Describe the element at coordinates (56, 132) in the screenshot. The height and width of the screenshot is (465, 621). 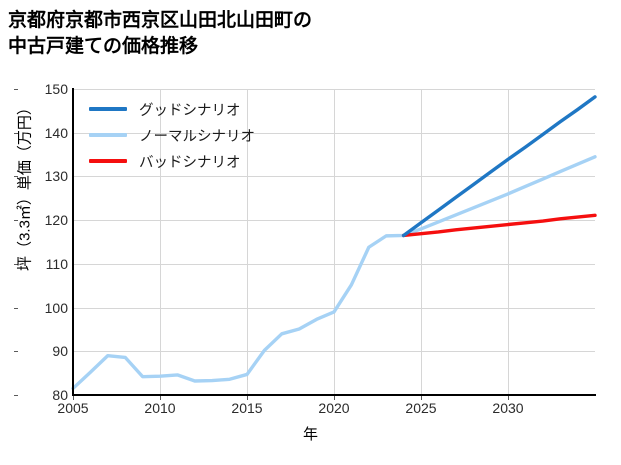
I see `y-tick-label: 140` at that location.